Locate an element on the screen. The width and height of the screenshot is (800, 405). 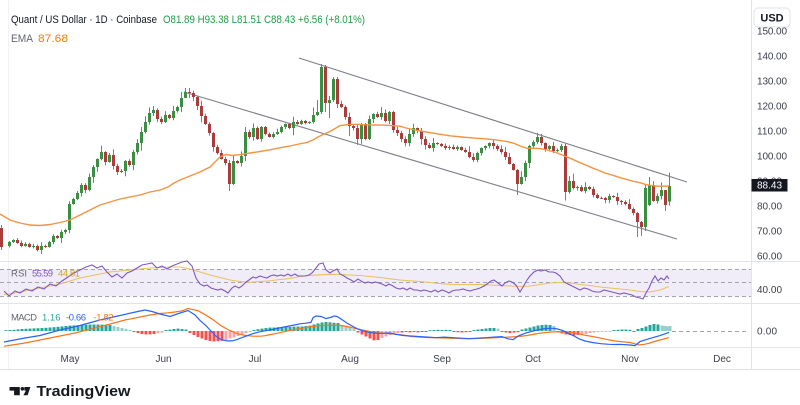
svg-text: 100.00 is located at coordinates (772, 157).